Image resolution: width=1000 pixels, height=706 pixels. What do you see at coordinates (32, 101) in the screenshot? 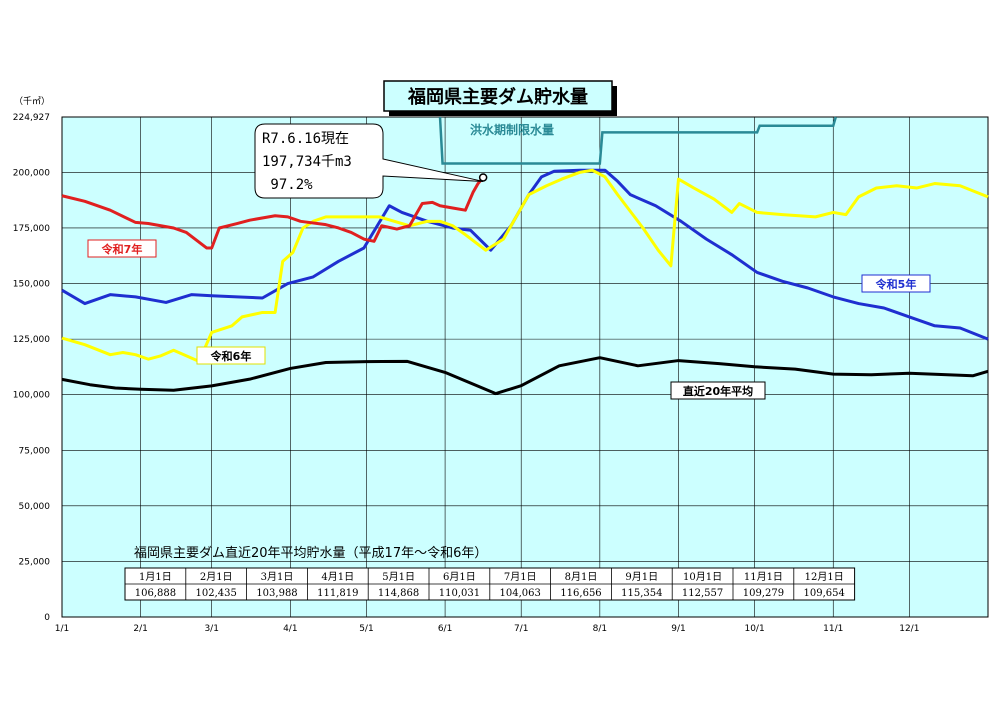
I see `y-unit-label: （千㎥）` at bounding box center [32, 101].